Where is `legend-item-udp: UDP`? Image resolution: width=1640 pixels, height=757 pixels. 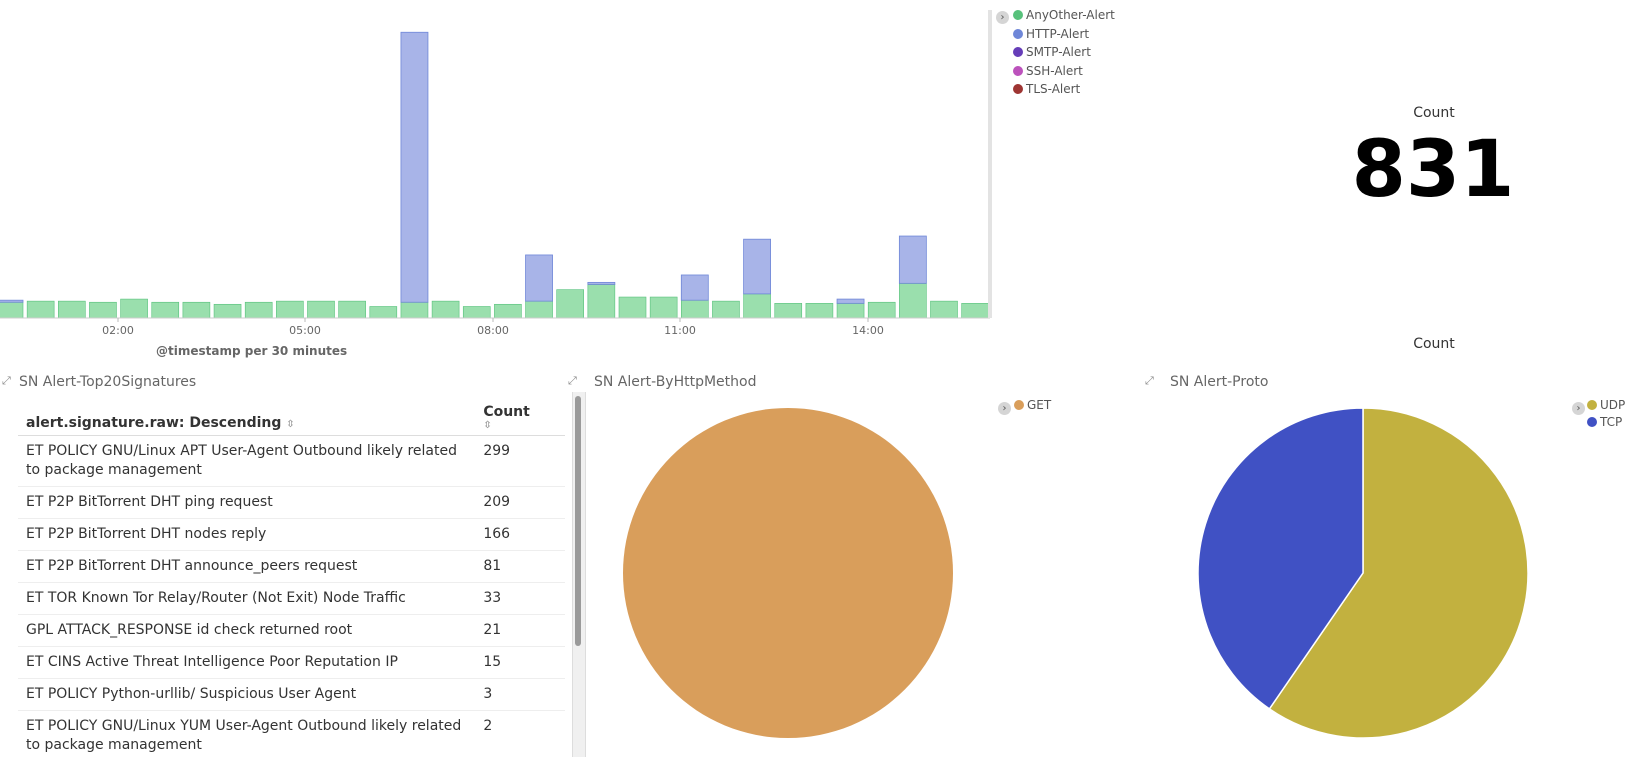
legend-item-udp: UDP is located at coordinates (1606, 405).